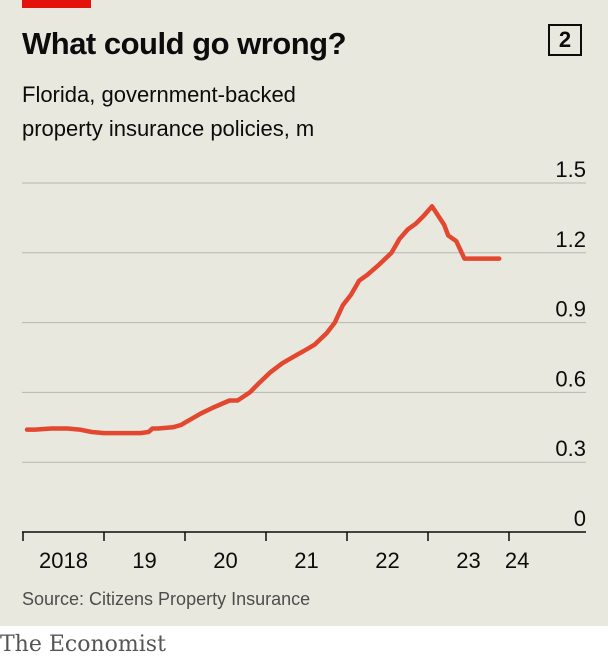  Describe the element at coordinates (387, 560) in the screenshot. I see `x-tick-label: 22` at that location.